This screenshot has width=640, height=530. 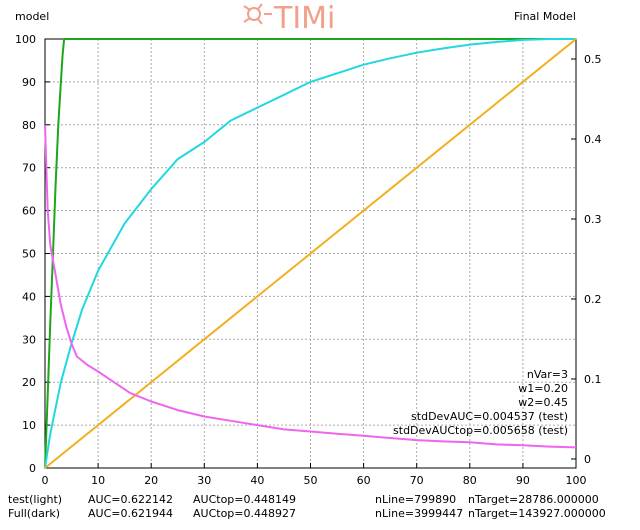 I want to click on std-auctop-annotation: stdDevAUCtop=0.005658 (test), so click(x=480, y=430).